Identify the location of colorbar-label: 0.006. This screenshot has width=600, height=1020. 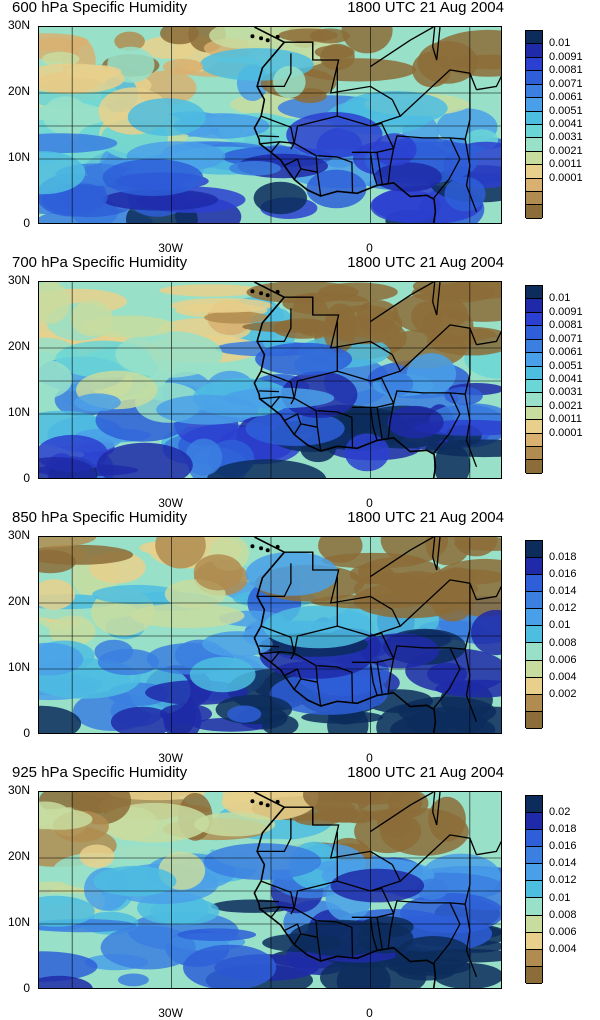
(563, 931).